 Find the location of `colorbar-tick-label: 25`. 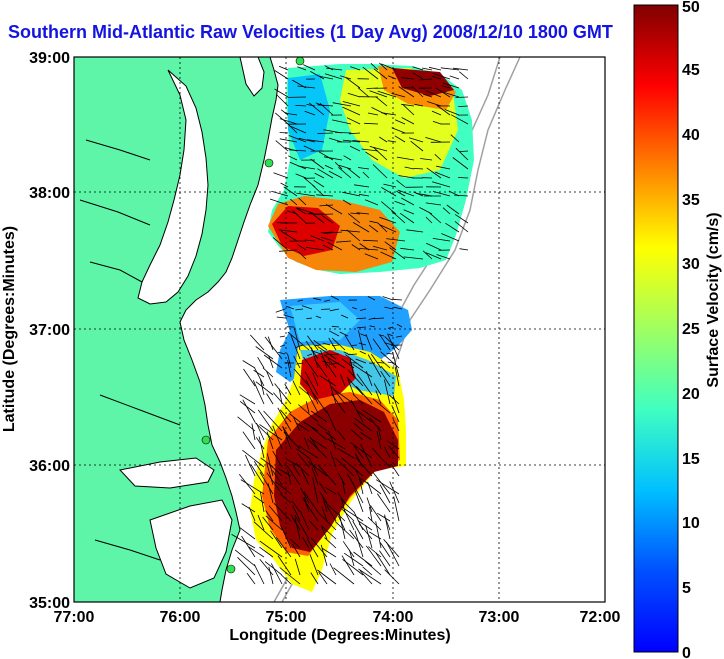

colorbar-tick-label: 25 is located at coordinates (691, 329).